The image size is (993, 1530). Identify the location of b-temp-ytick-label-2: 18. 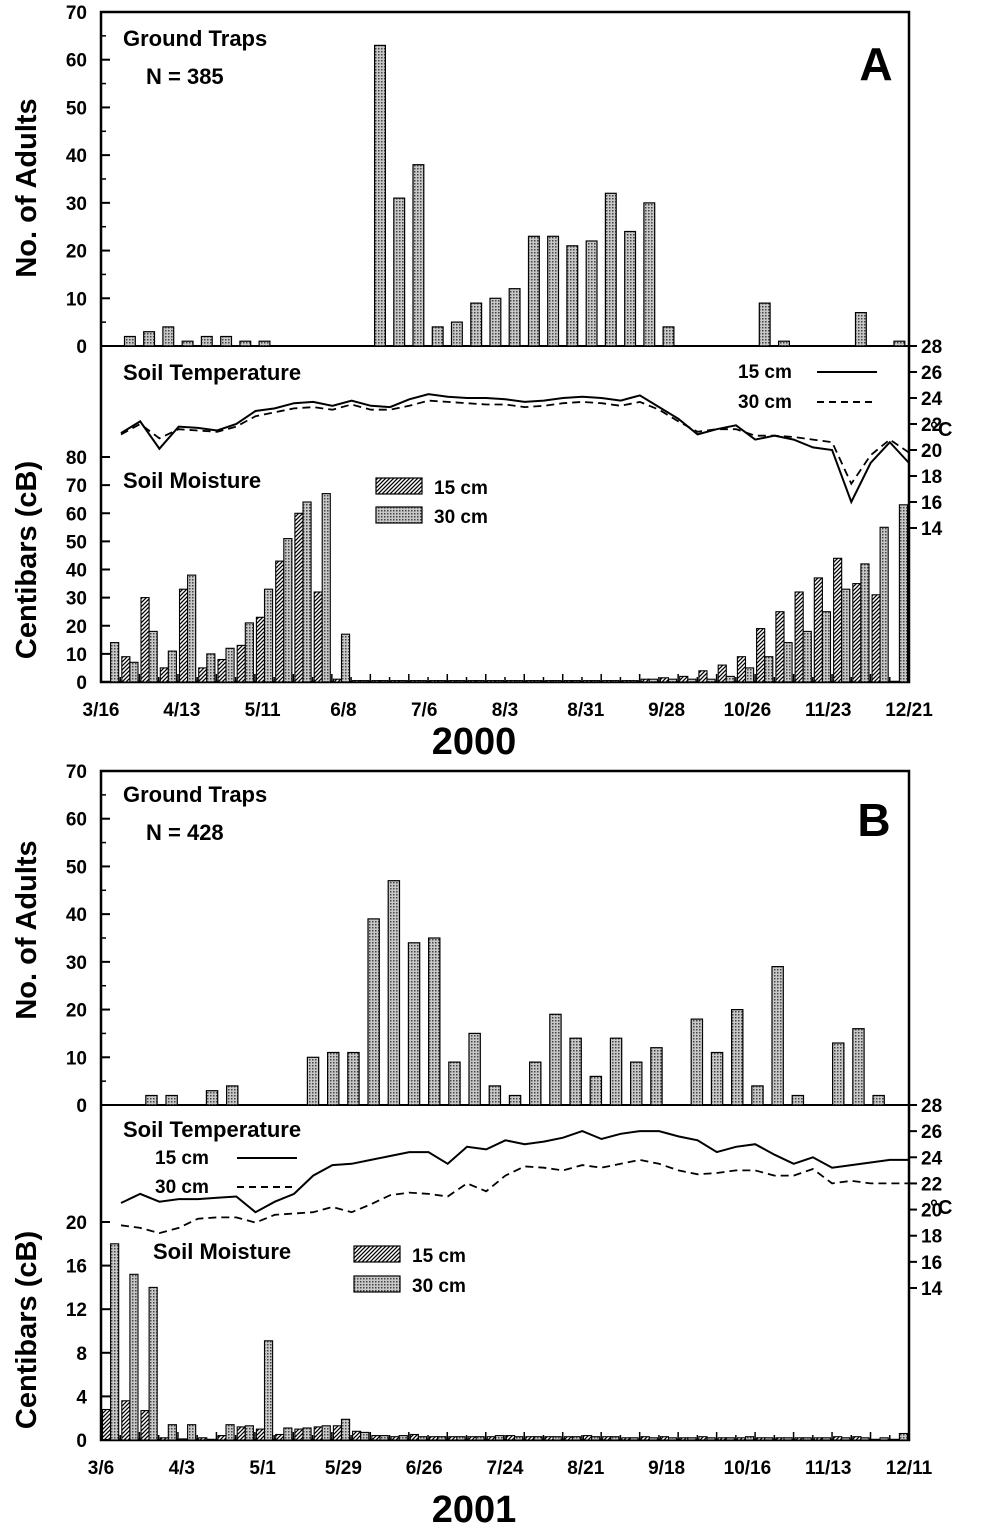
(931, 1237).